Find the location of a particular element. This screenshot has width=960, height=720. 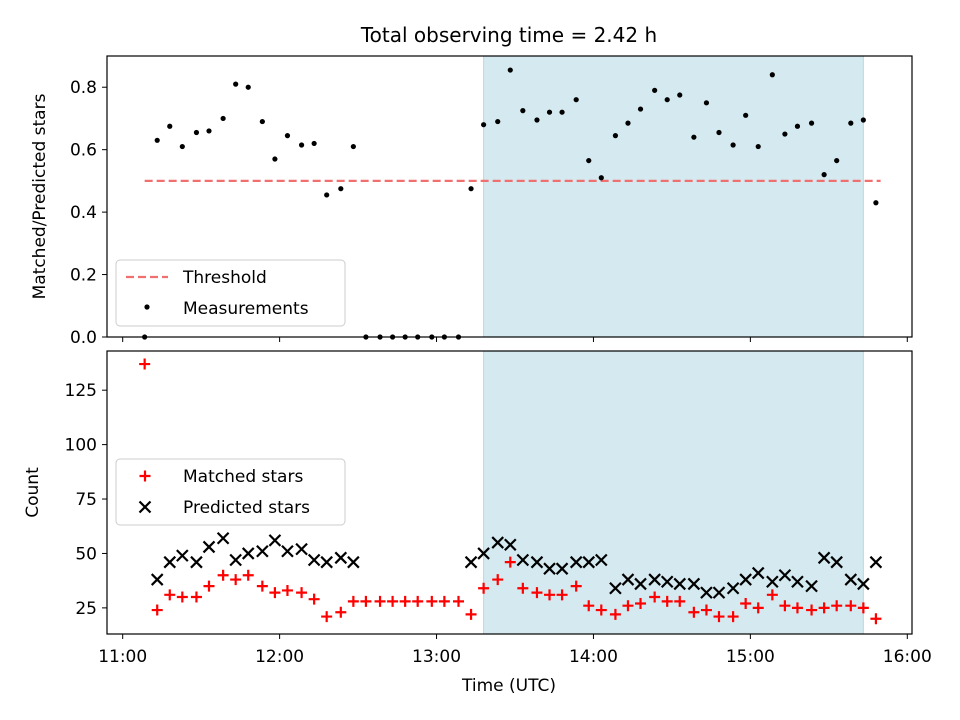

legend: Matched stars Predicted stars is located at coordinates (230, 492).